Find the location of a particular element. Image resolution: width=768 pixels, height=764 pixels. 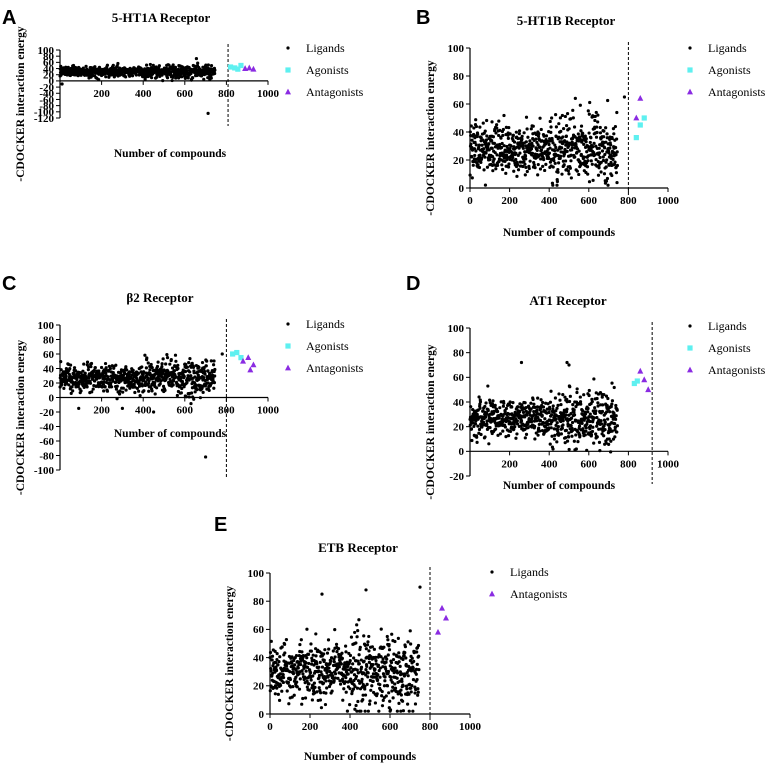

y-tick-label: -20 is located at coordinates (456, 477).